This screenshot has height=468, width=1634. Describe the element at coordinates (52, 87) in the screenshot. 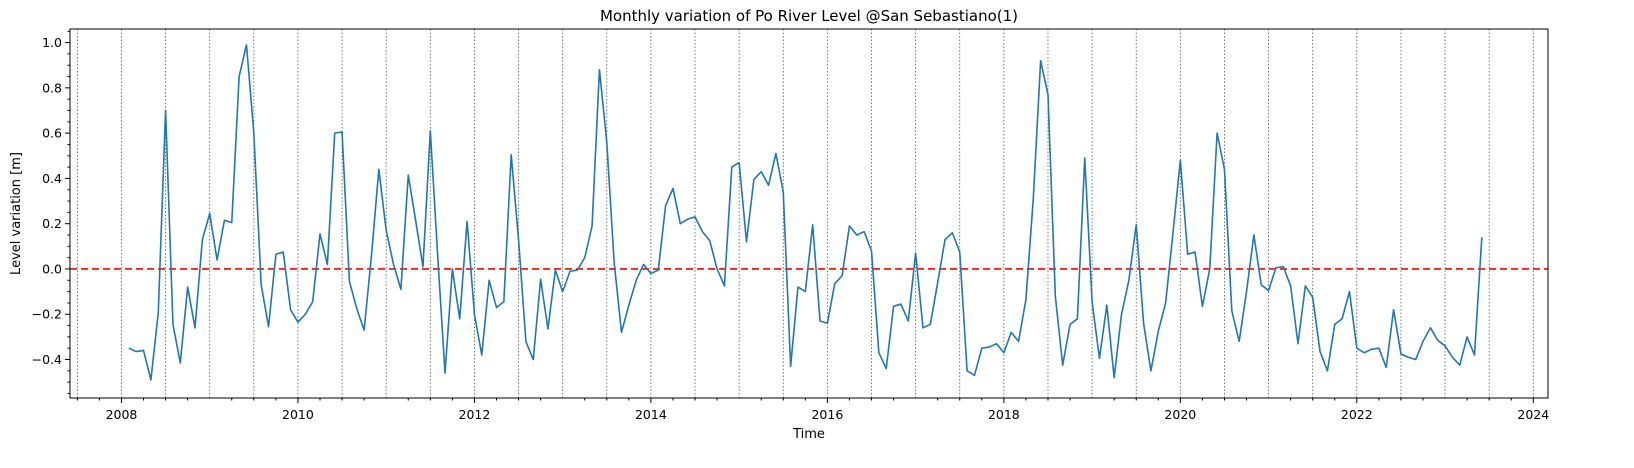

I see `y-tick-label: 0.8` at that location.